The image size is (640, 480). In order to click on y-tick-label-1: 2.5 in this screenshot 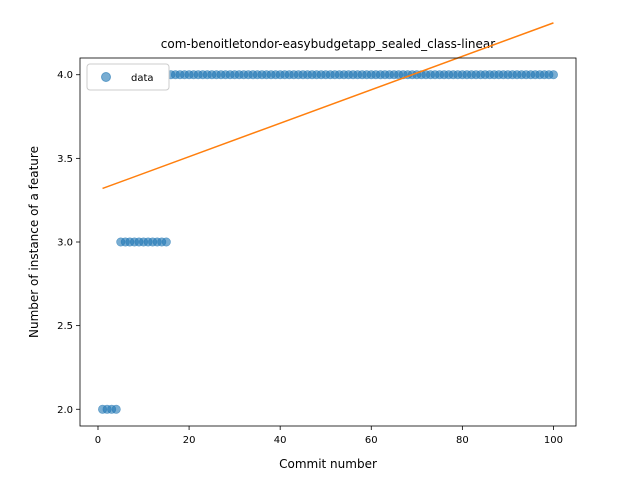, I will do `click(65, 326)`.